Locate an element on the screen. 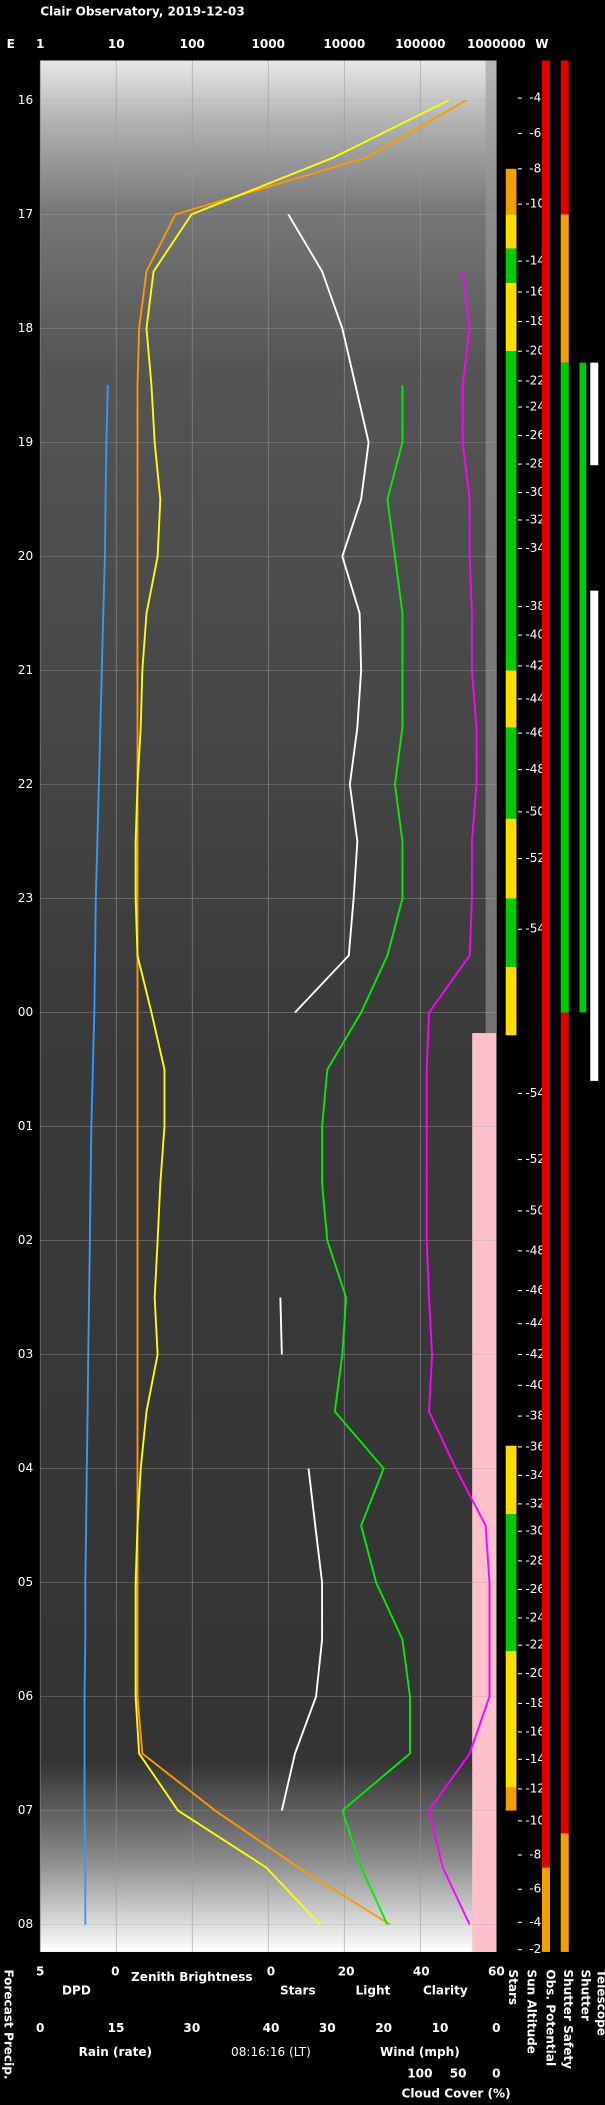  horizon-mask is located at coordinates (484, 1492).